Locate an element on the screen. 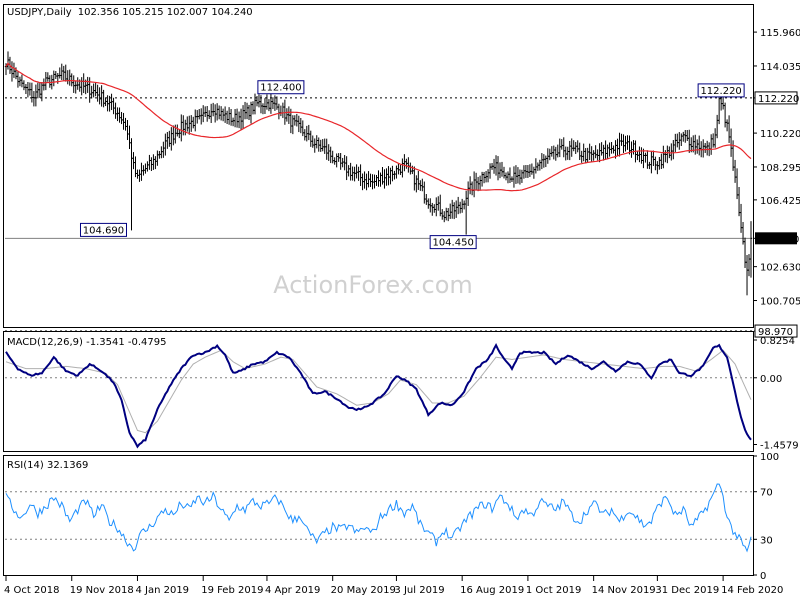 Image resolution: width=800 pixels, height=600 pixels. price-annotation: 112.220 is located at coordinates (721, 90).